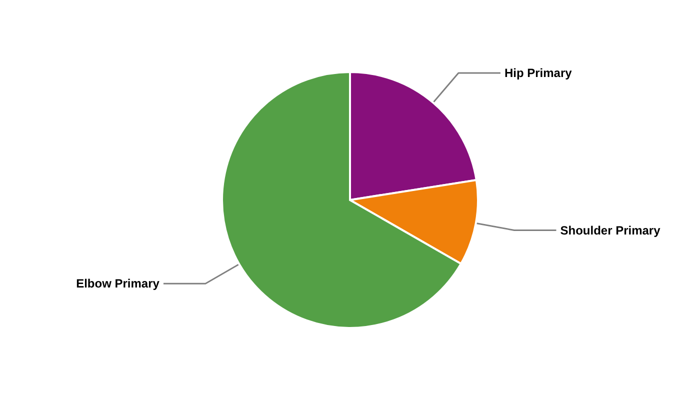  Describe the element at coordinates (118, 283) in the screenshot. I see `slice-label: Elbow Primary` at that location.